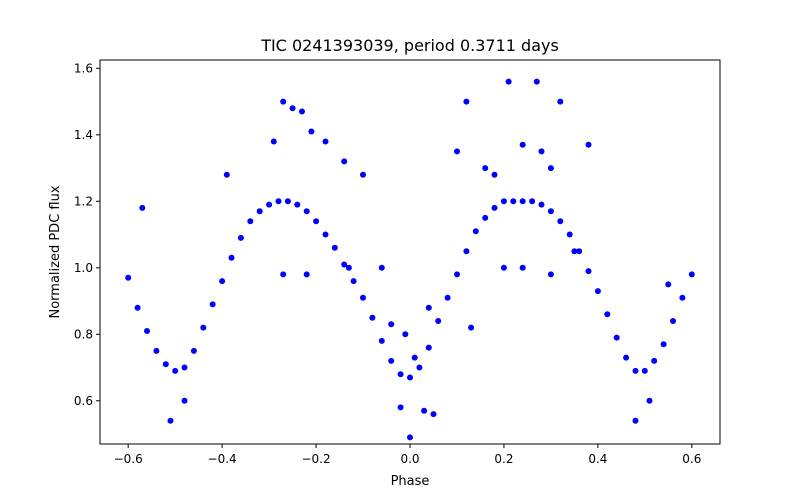  Describe the element at coordinates (597, 459) in the screenshot. I see `x-tick-label: 0.4` at that location.